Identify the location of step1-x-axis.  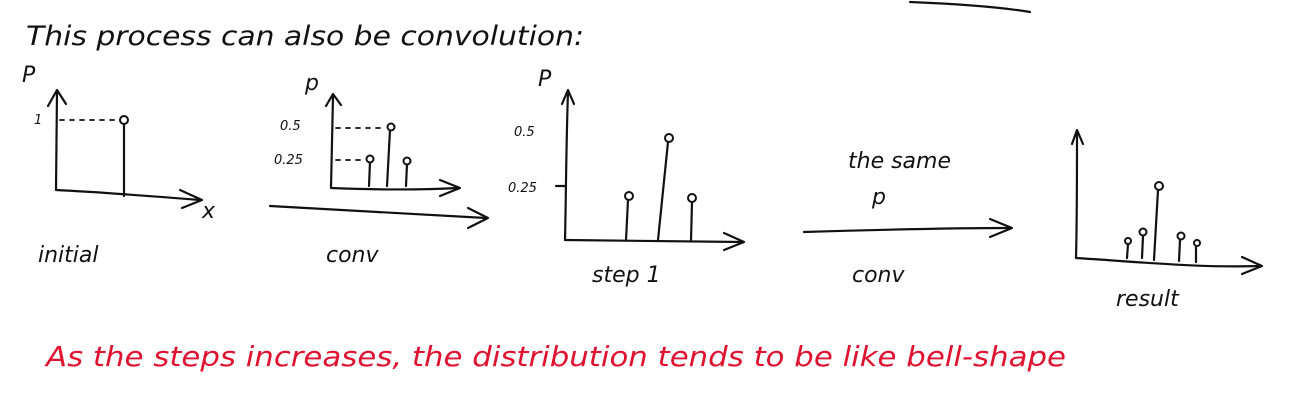
(653, 241).